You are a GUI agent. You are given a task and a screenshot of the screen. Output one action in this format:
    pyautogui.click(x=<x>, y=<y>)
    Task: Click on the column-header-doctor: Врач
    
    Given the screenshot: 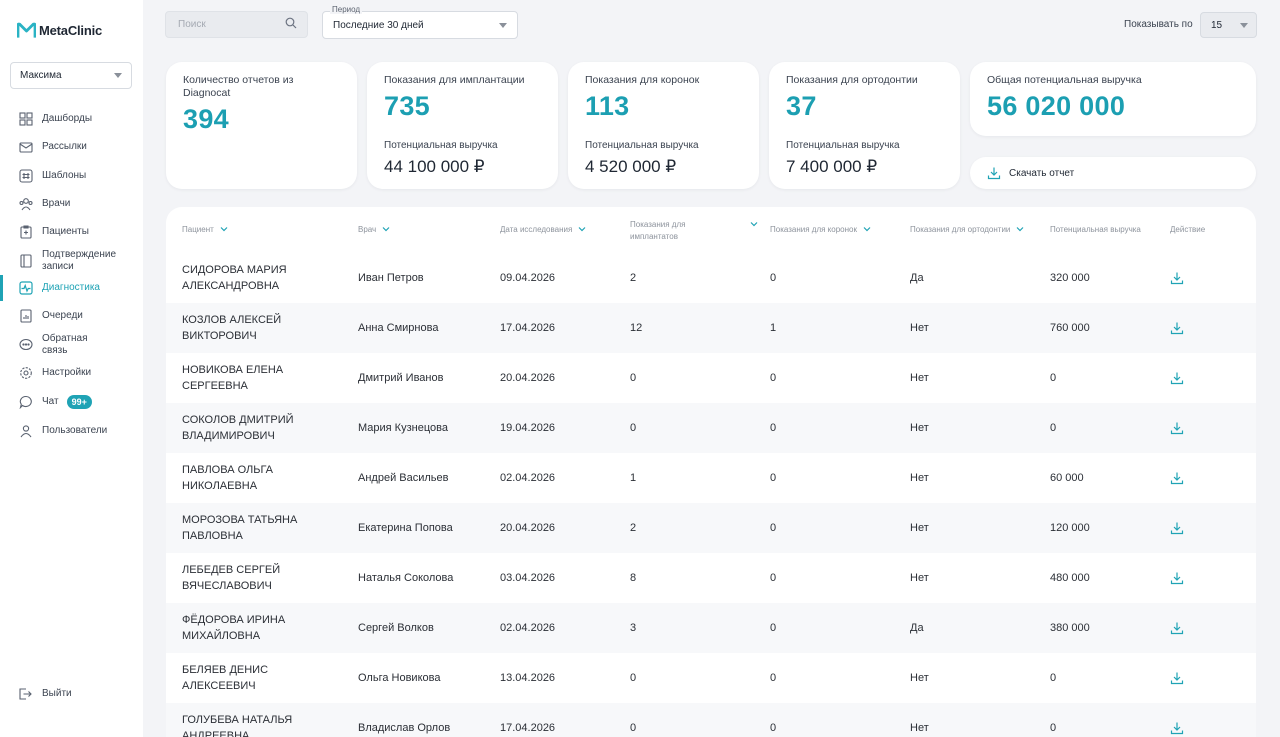 What is the action you would take?
    pyautogui.click(x=374, y=229)
    